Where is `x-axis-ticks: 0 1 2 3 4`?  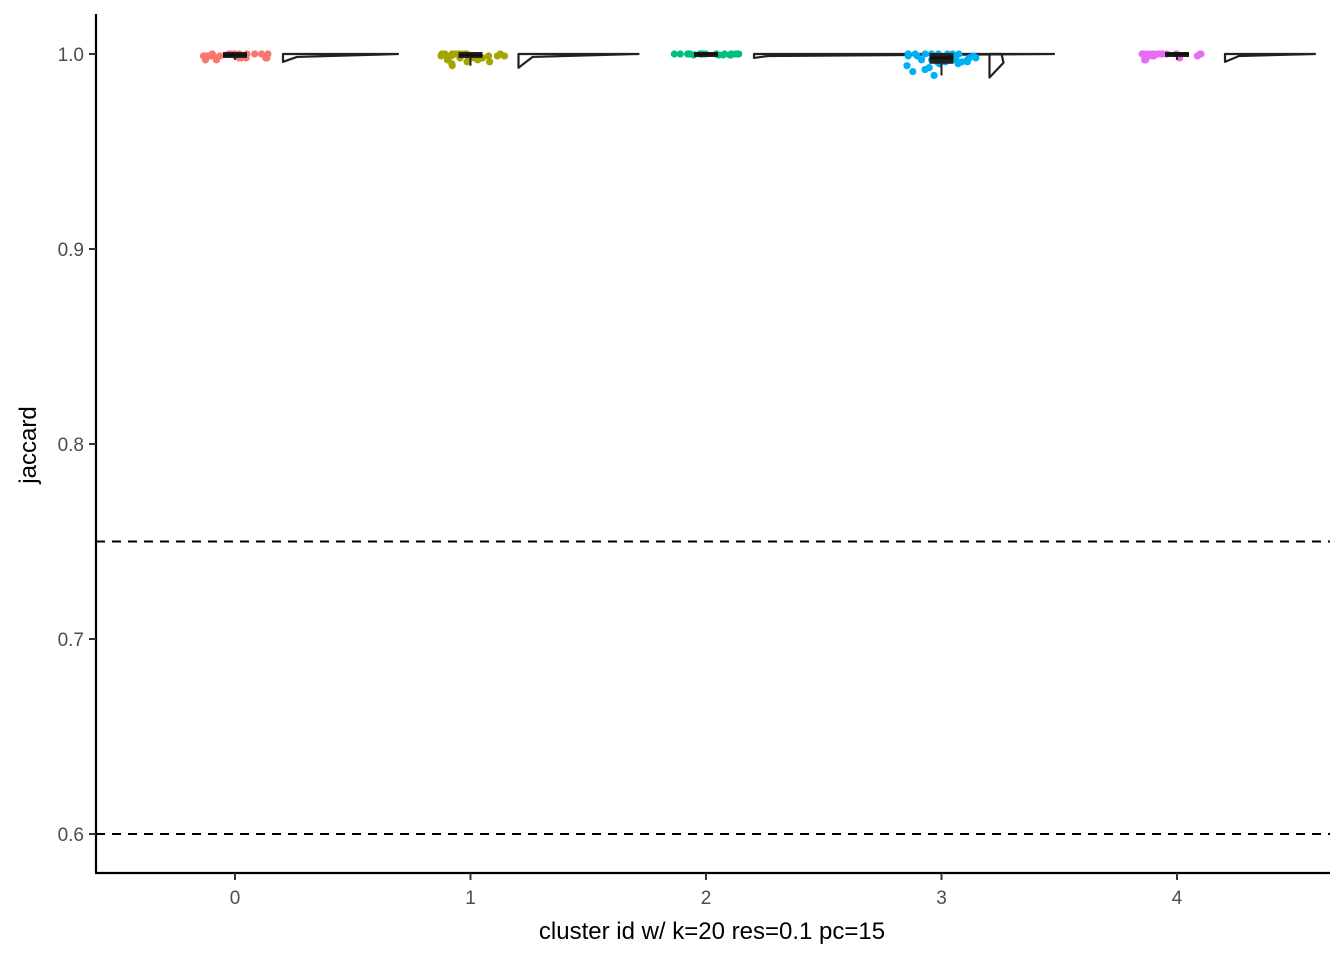 x-axis-ticks: 0 1 2 3 4 is located at coordinates (706, 891).